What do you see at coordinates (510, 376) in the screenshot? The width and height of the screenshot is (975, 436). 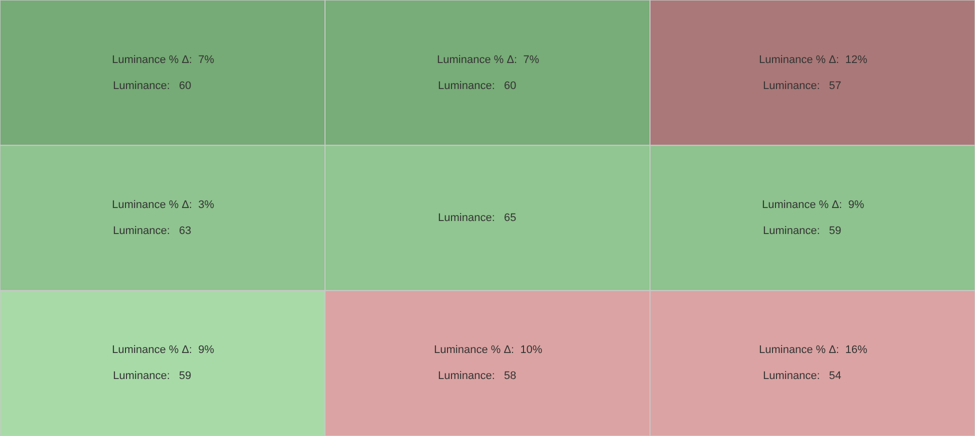 I see `data-label: 58` at bounding box center [510, 376].